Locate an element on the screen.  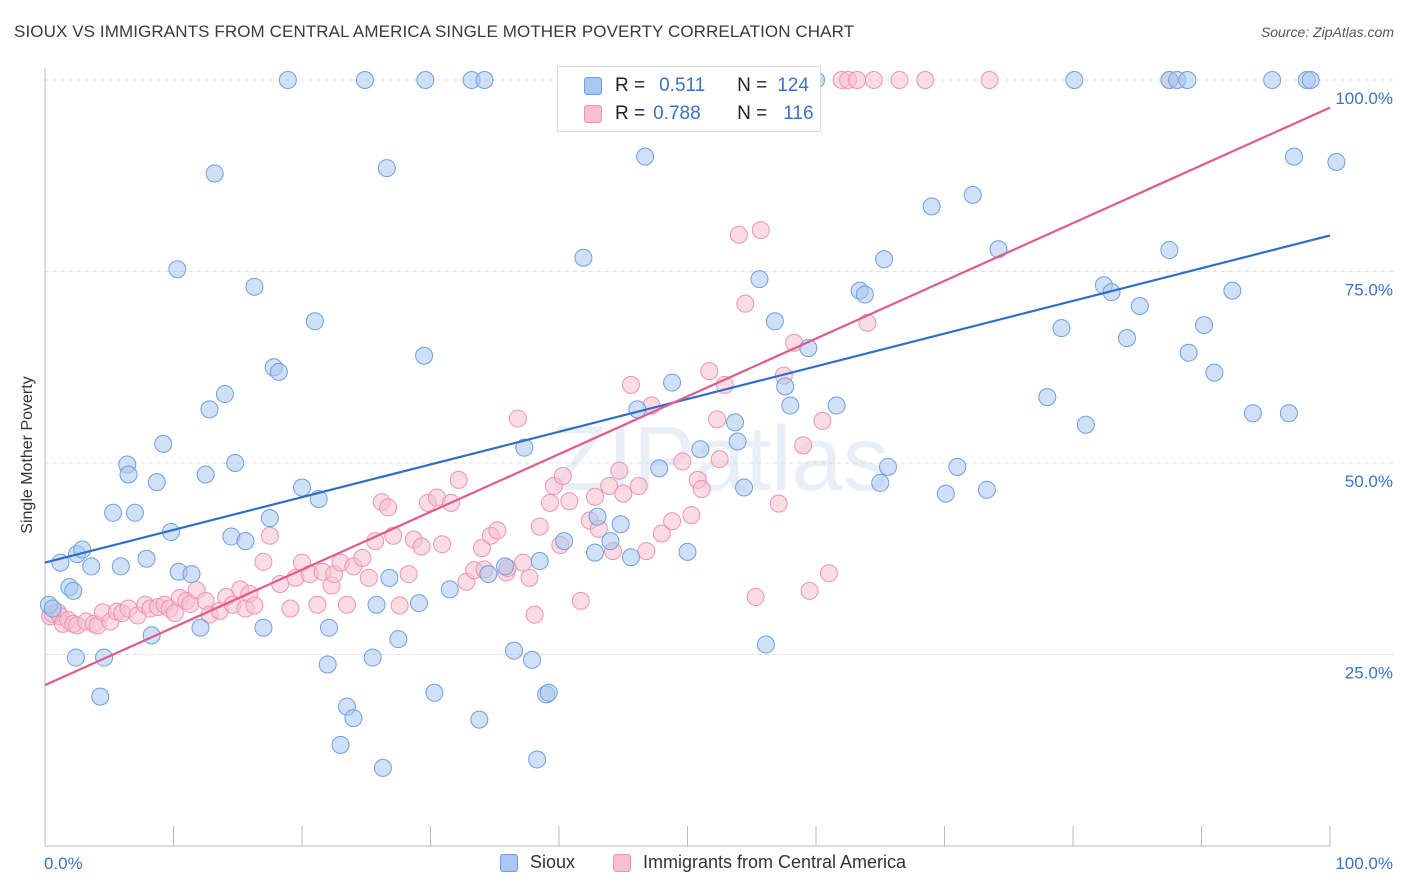
y-tick-label: 100.0% is located at coordinates (1364, 98).